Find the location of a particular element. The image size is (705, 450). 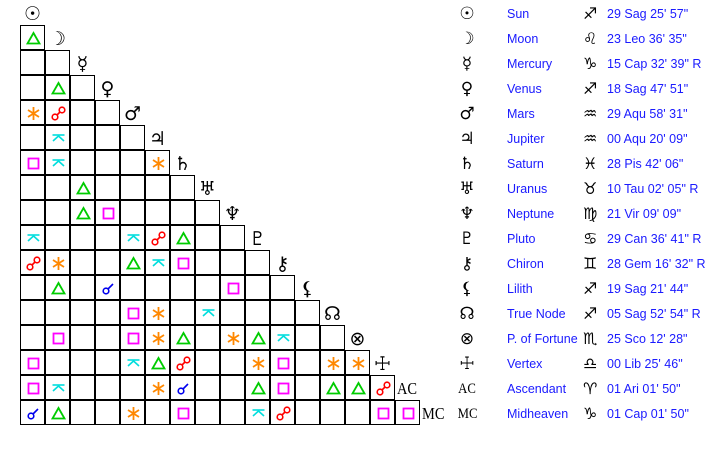

body-row-pluto: ♇ Pluto ♋ 29 Can 36' 41" R is located at coordinates (578, 242).